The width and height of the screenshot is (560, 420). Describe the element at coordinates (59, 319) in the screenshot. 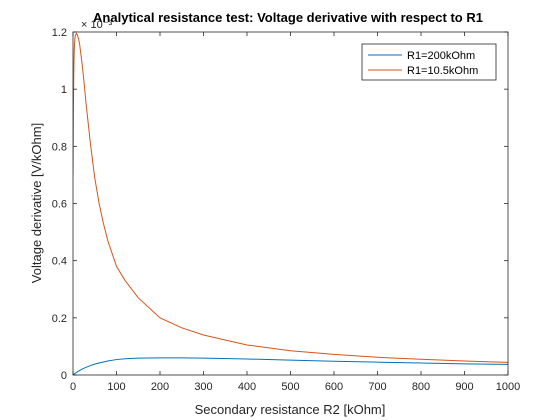

I see `y-tick-label: 0.2` at that location.